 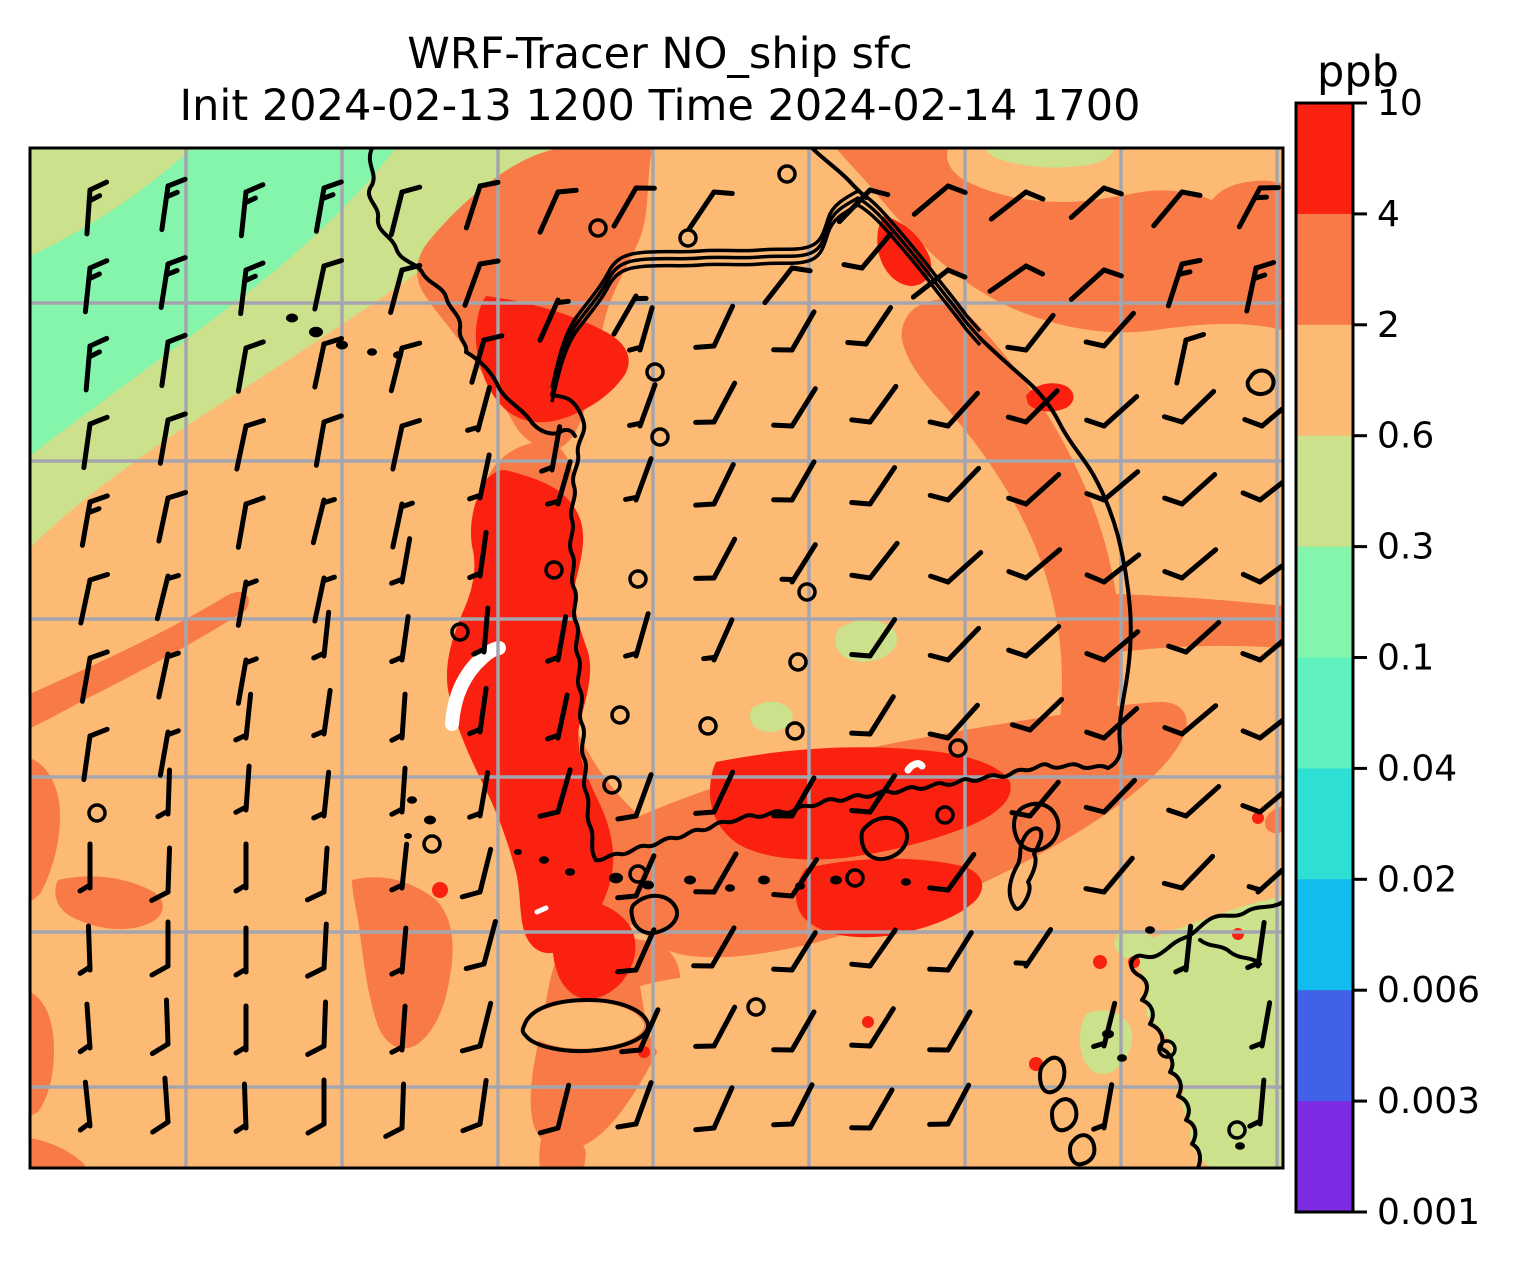 What do you see at coordinates (1206, 939) in the screenshot?
I see `coastline-kyushu-north-coast` at bounding box center [1206, 939].